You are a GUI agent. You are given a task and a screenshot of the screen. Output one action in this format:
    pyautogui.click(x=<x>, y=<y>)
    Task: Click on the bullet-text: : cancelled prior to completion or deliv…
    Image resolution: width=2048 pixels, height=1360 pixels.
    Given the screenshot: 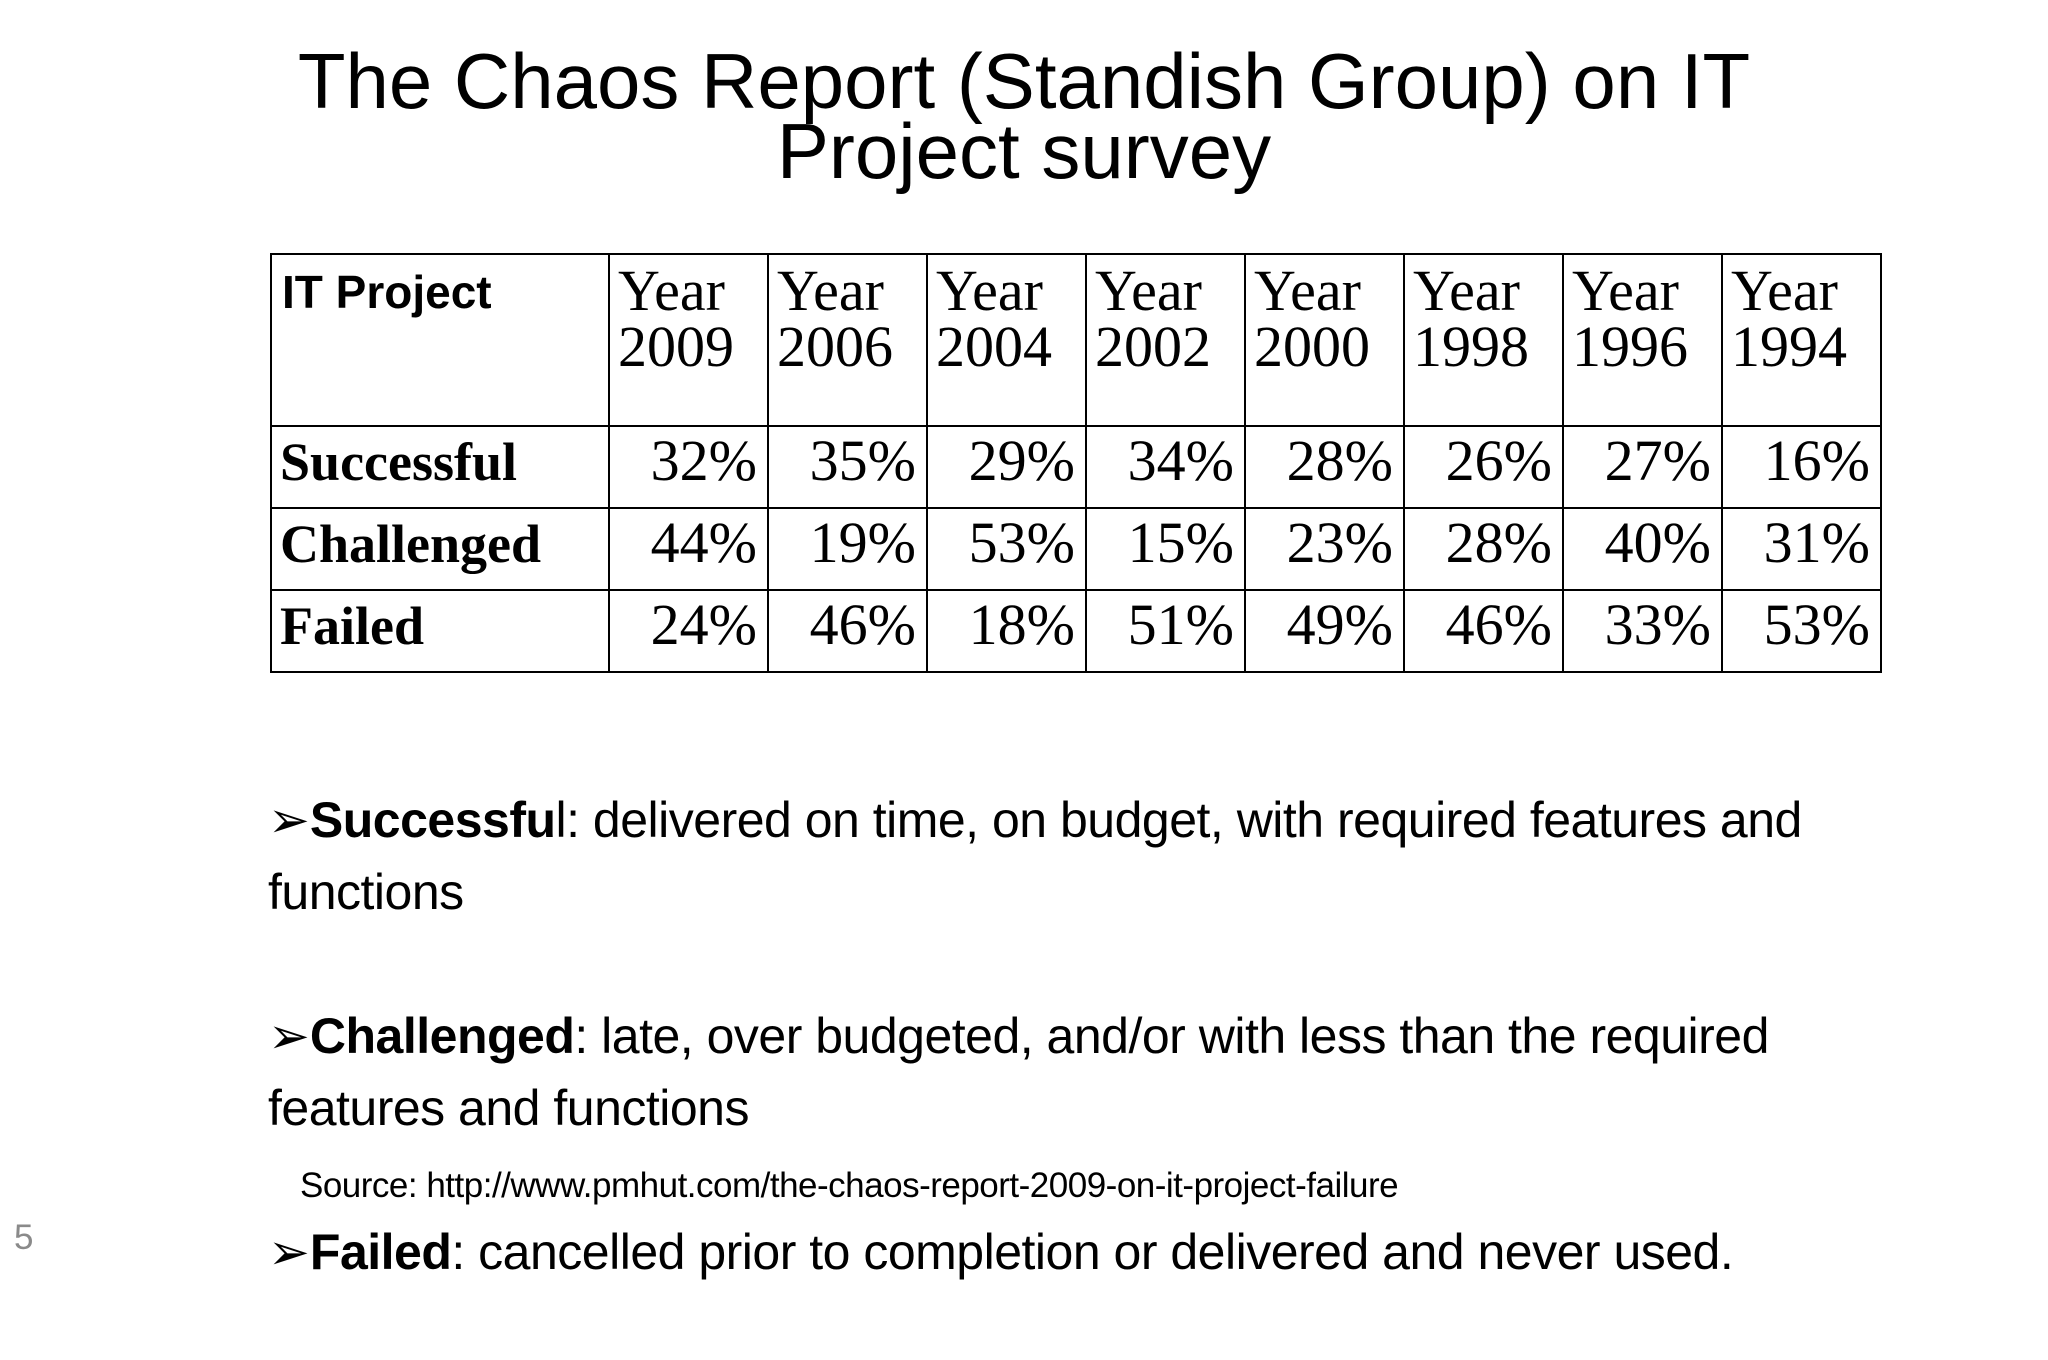 What is the action you would take?
    pyautogui.click(x=1092, y=1252)
    